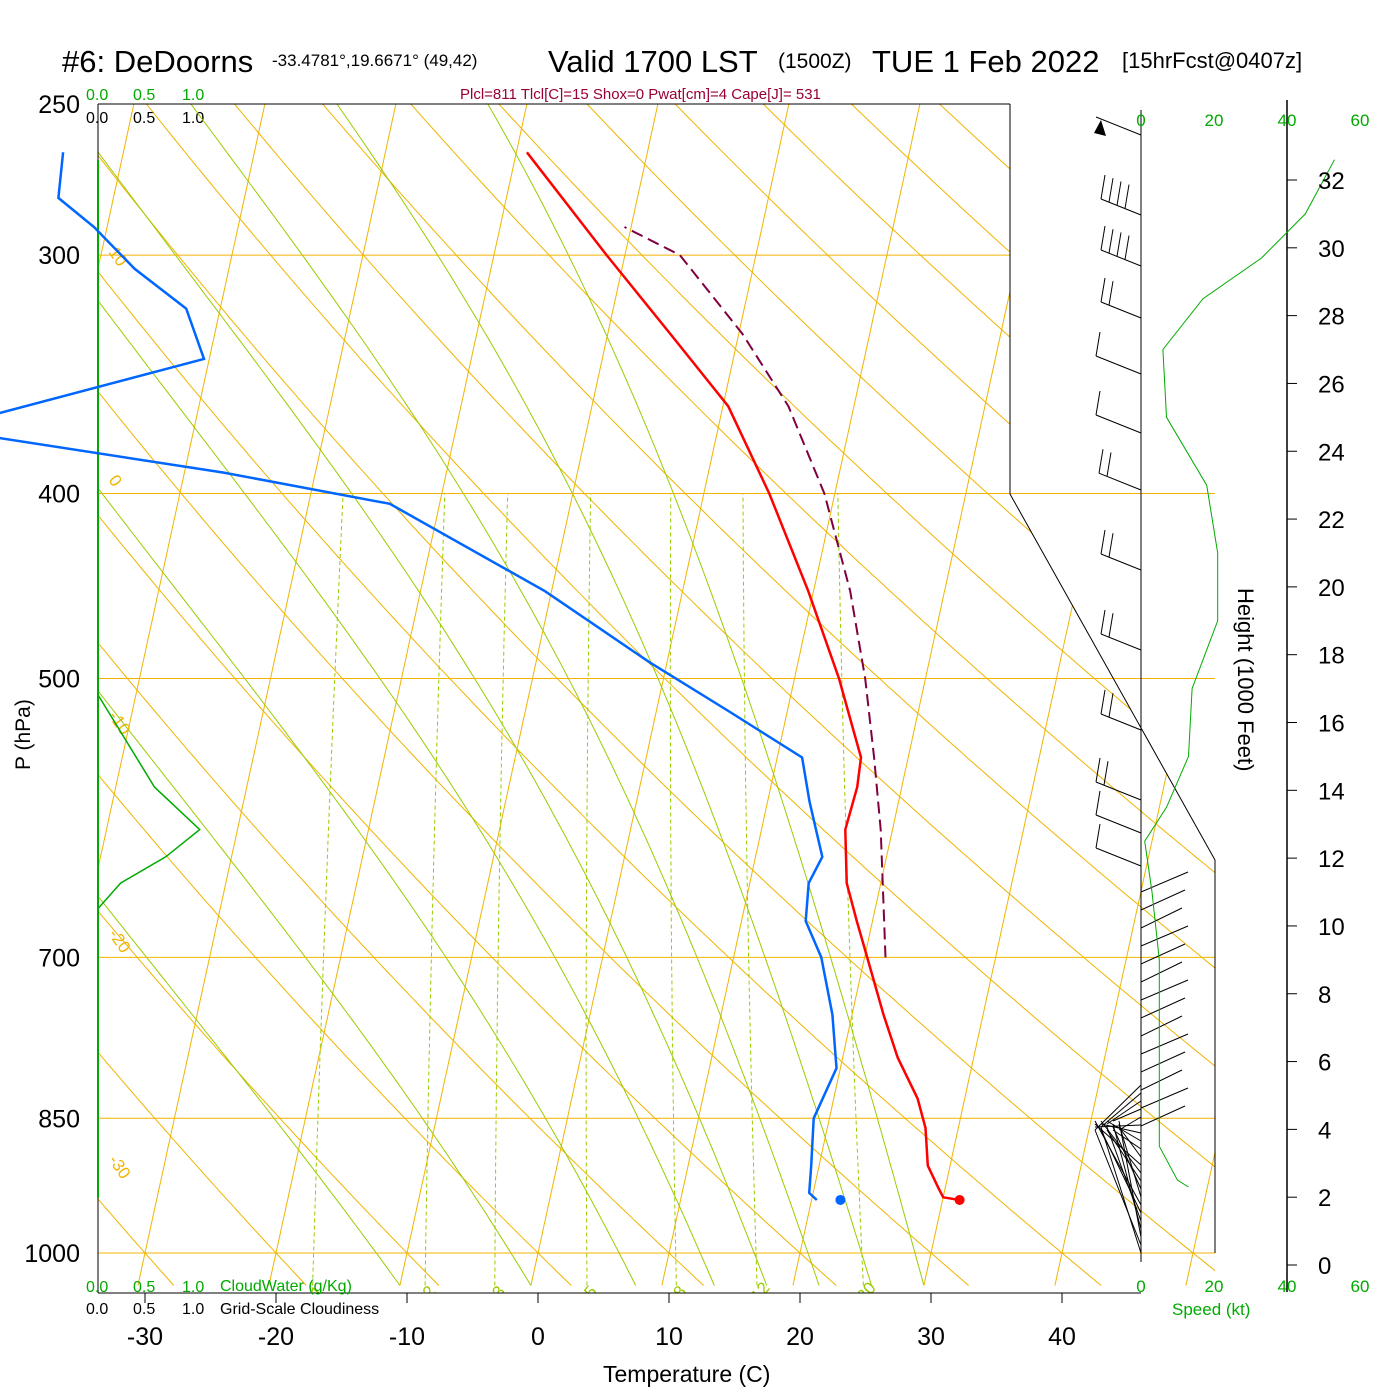 This screenshot has height=1400, width=1400. I want to click on mixing-ratio-label: 3, so click(498, 1291).